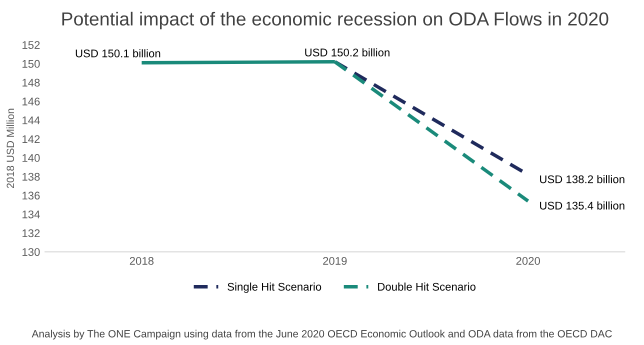 The width and height of the screenshot is (644, 345). What do you see at coordinates (427, 286) in the screenshot?
I see `legend-label: Double Hit Scenario` at bounding box center [427, 286].